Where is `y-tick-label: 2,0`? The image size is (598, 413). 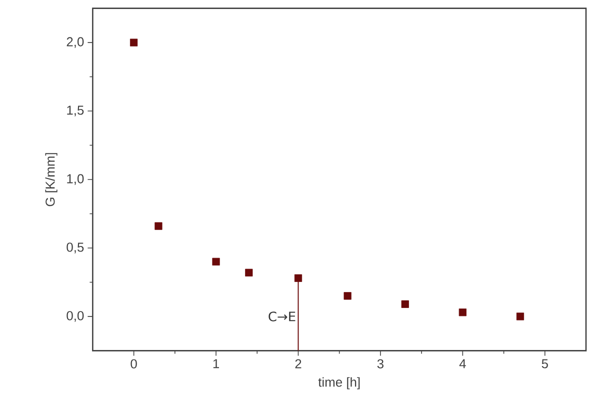
y-tick-label: 2,0 is located at coordinates (75, 42).